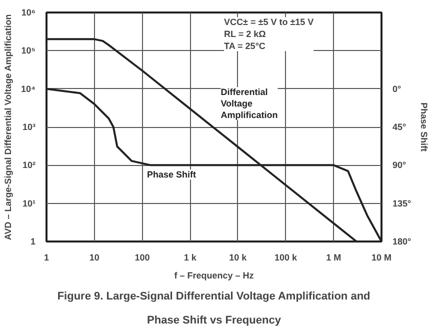 The image size is (432, 331). What do you see at coordinates (213, 308) in the screenshot?
I see `text: Figure 9. Large-Signal Differential Voltage Amplification and Phase Shift vs Frequency` at bounding box center [213, 308].